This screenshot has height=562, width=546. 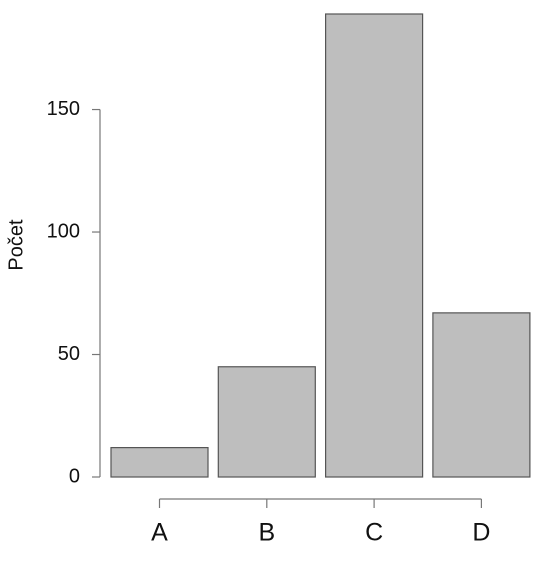 What do you see at coordinates (481, 533) in the screenshot?
I see `x-tick-label: D` at bounding box center [481, 533].